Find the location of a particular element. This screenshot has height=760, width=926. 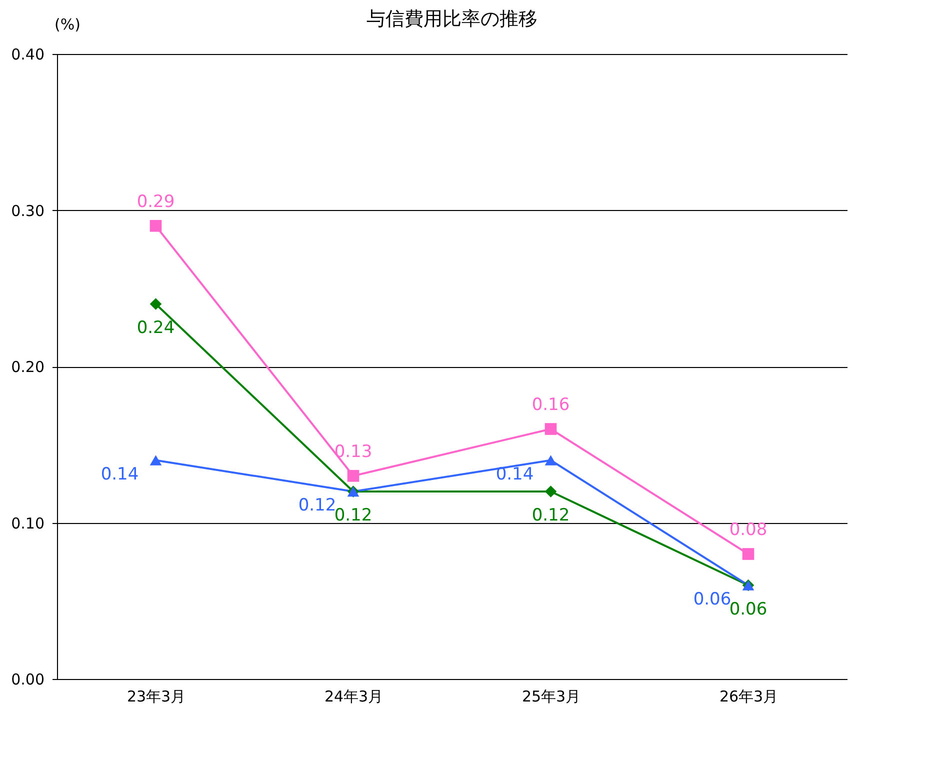

data-label: 0.16 is located at coordinates (551, 405).